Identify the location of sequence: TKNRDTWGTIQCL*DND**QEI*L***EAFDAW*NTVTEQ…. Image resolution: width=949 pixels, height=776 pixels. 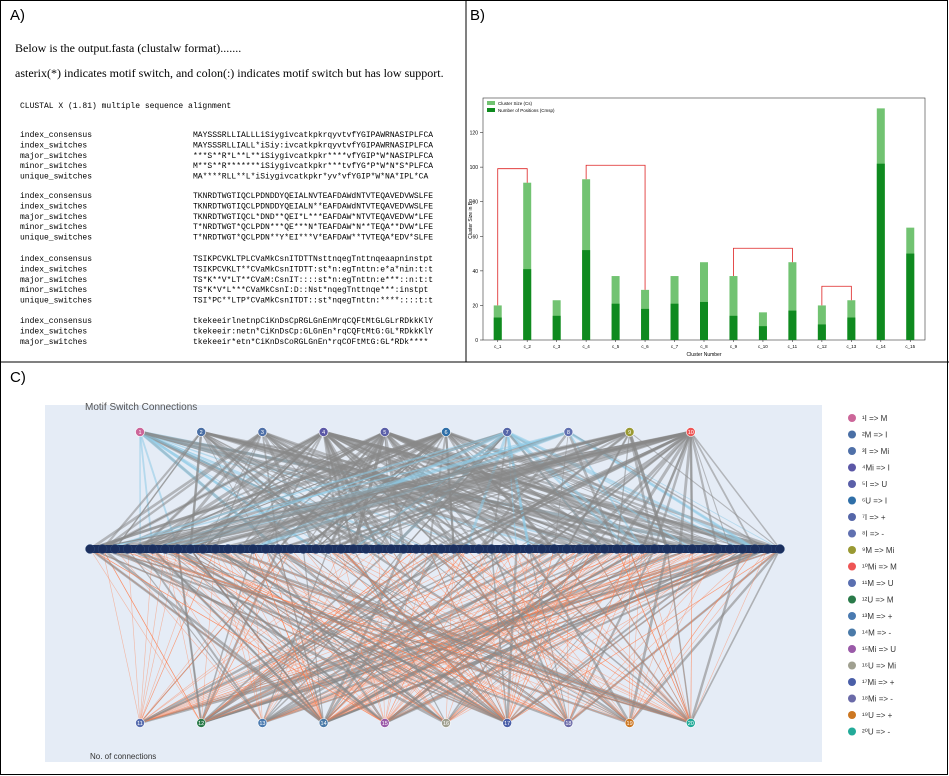
(313, 217).